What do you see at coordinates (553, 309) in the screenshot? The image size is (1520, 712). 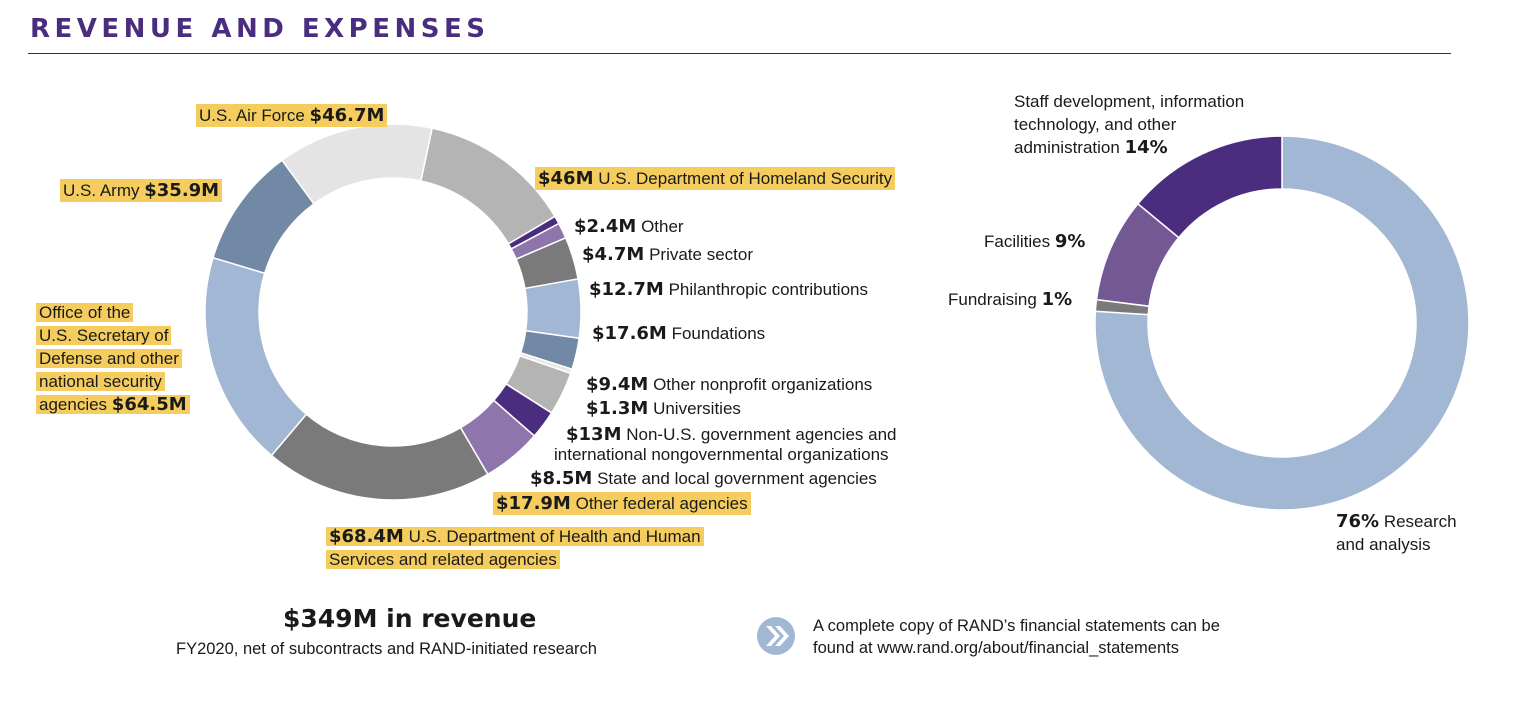 I see `slice-foundations` at bounding box center [553, 309].